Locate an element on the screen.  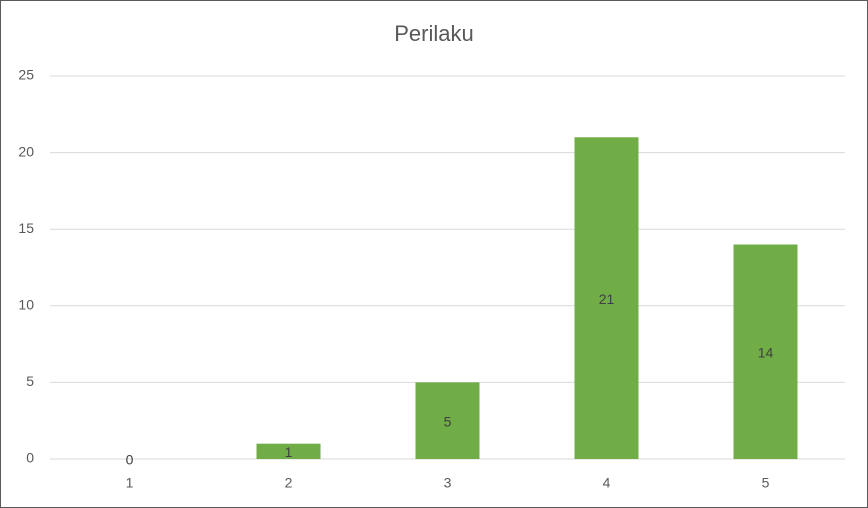
x-tick-label: 3 is located at coordinates (448, 483).